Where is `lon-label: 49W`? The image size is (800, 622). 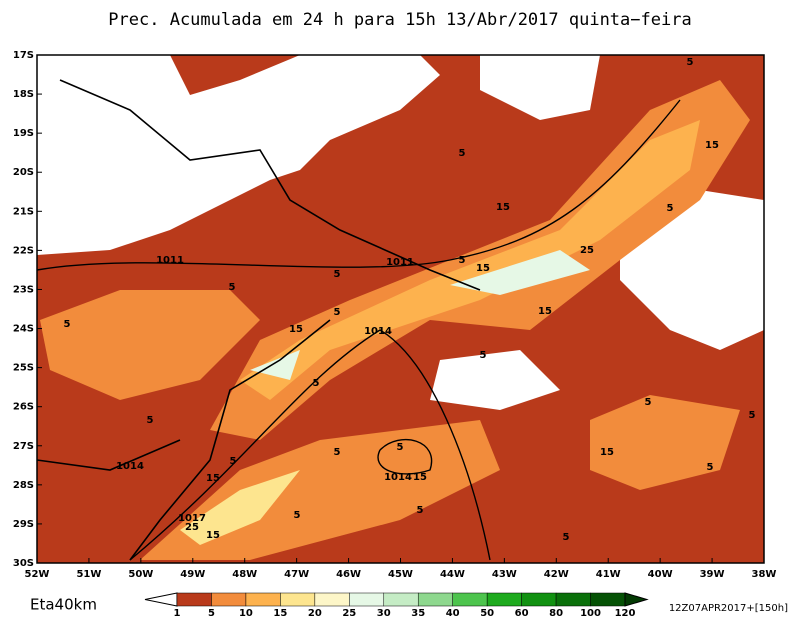 lon-label: 49W is located at coordinates (192, 574).